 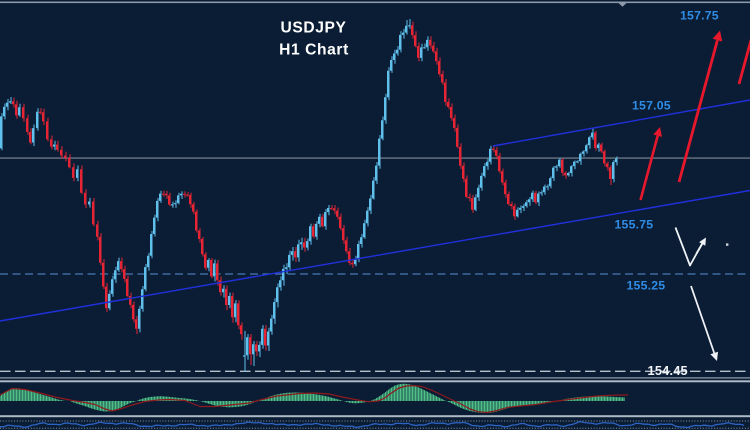 What do you see at coordinates (314, 27) in the screenshot?
I see `svg-text: USDJPY` at bounding box center [314, 27].